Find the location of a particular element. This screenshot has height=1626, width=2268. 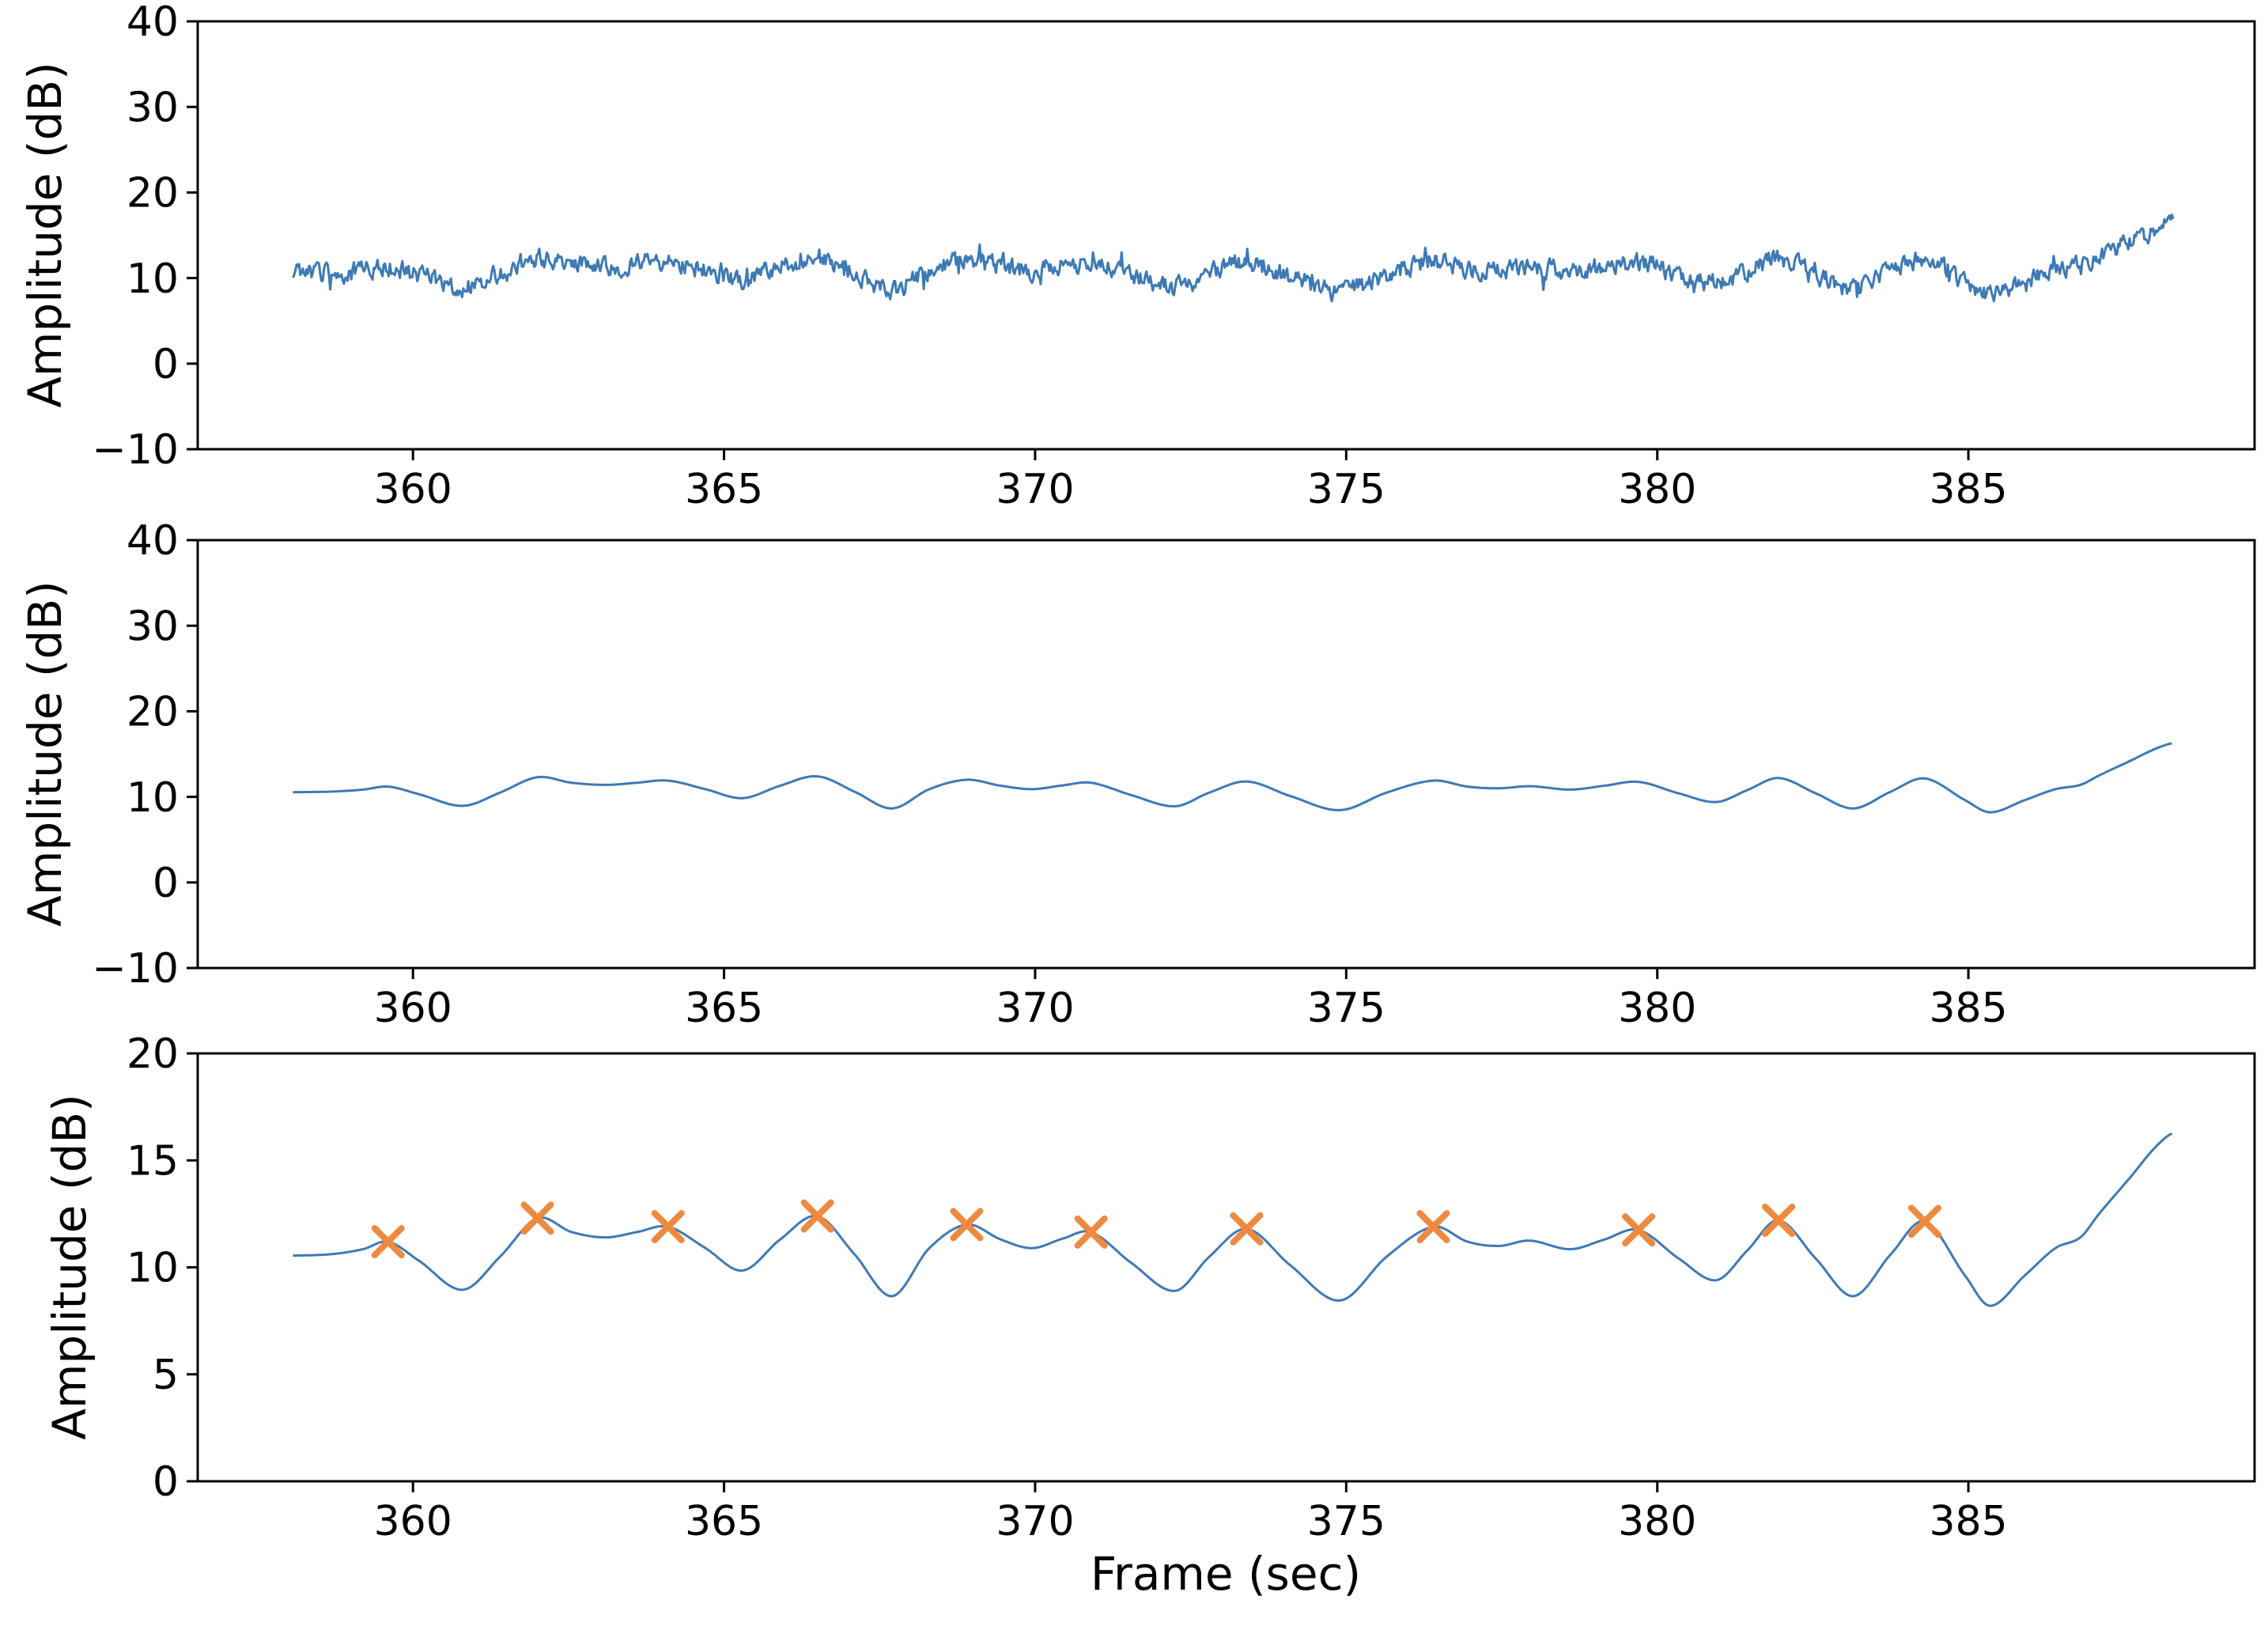

y-tick-label: 5 is located at coordinates (166, 1375).